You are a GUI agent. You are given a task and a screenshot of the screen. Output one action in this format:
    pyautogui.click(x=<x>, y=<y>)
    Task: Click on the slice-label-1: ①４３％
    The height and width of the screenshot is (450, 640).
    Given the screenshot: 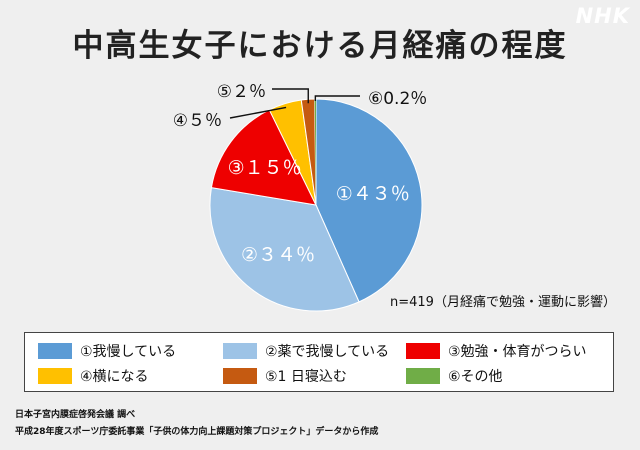 What is the action you would take?
    pyautogui.click(x=373, y=194)
    